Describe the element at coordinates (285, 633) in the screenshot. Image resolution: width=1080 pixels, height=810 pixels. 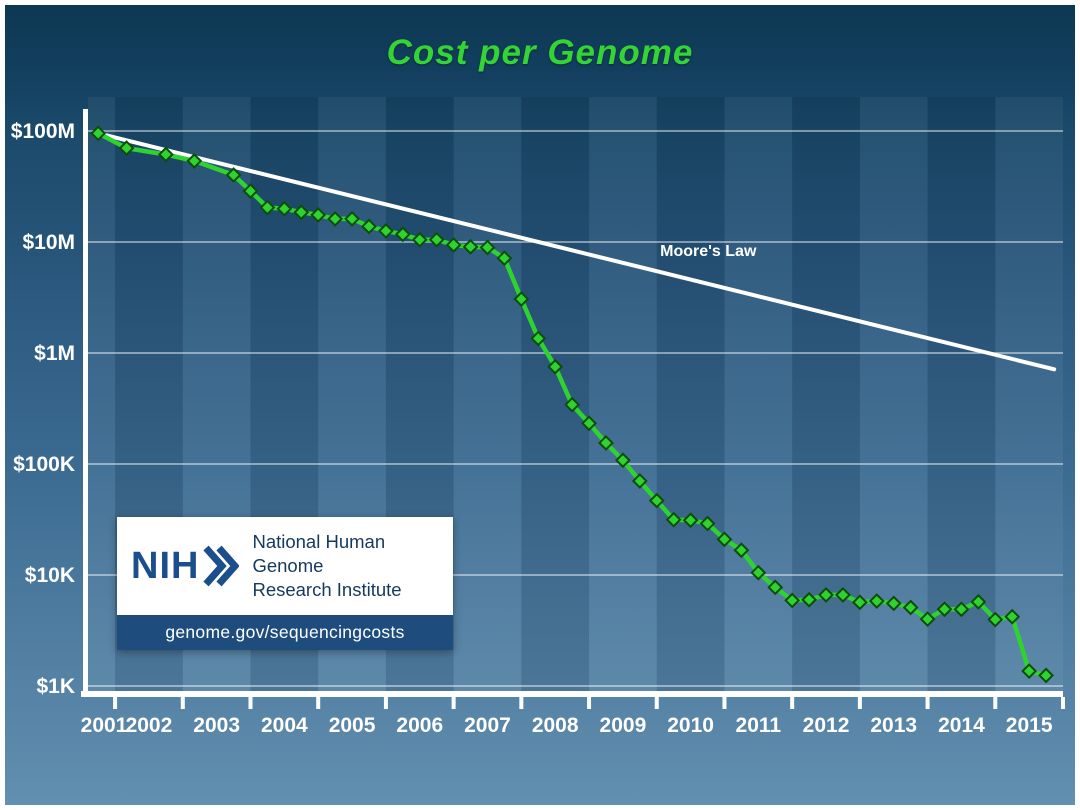
I see `genome-url: genome.gov/sequencingcosts` at that location.